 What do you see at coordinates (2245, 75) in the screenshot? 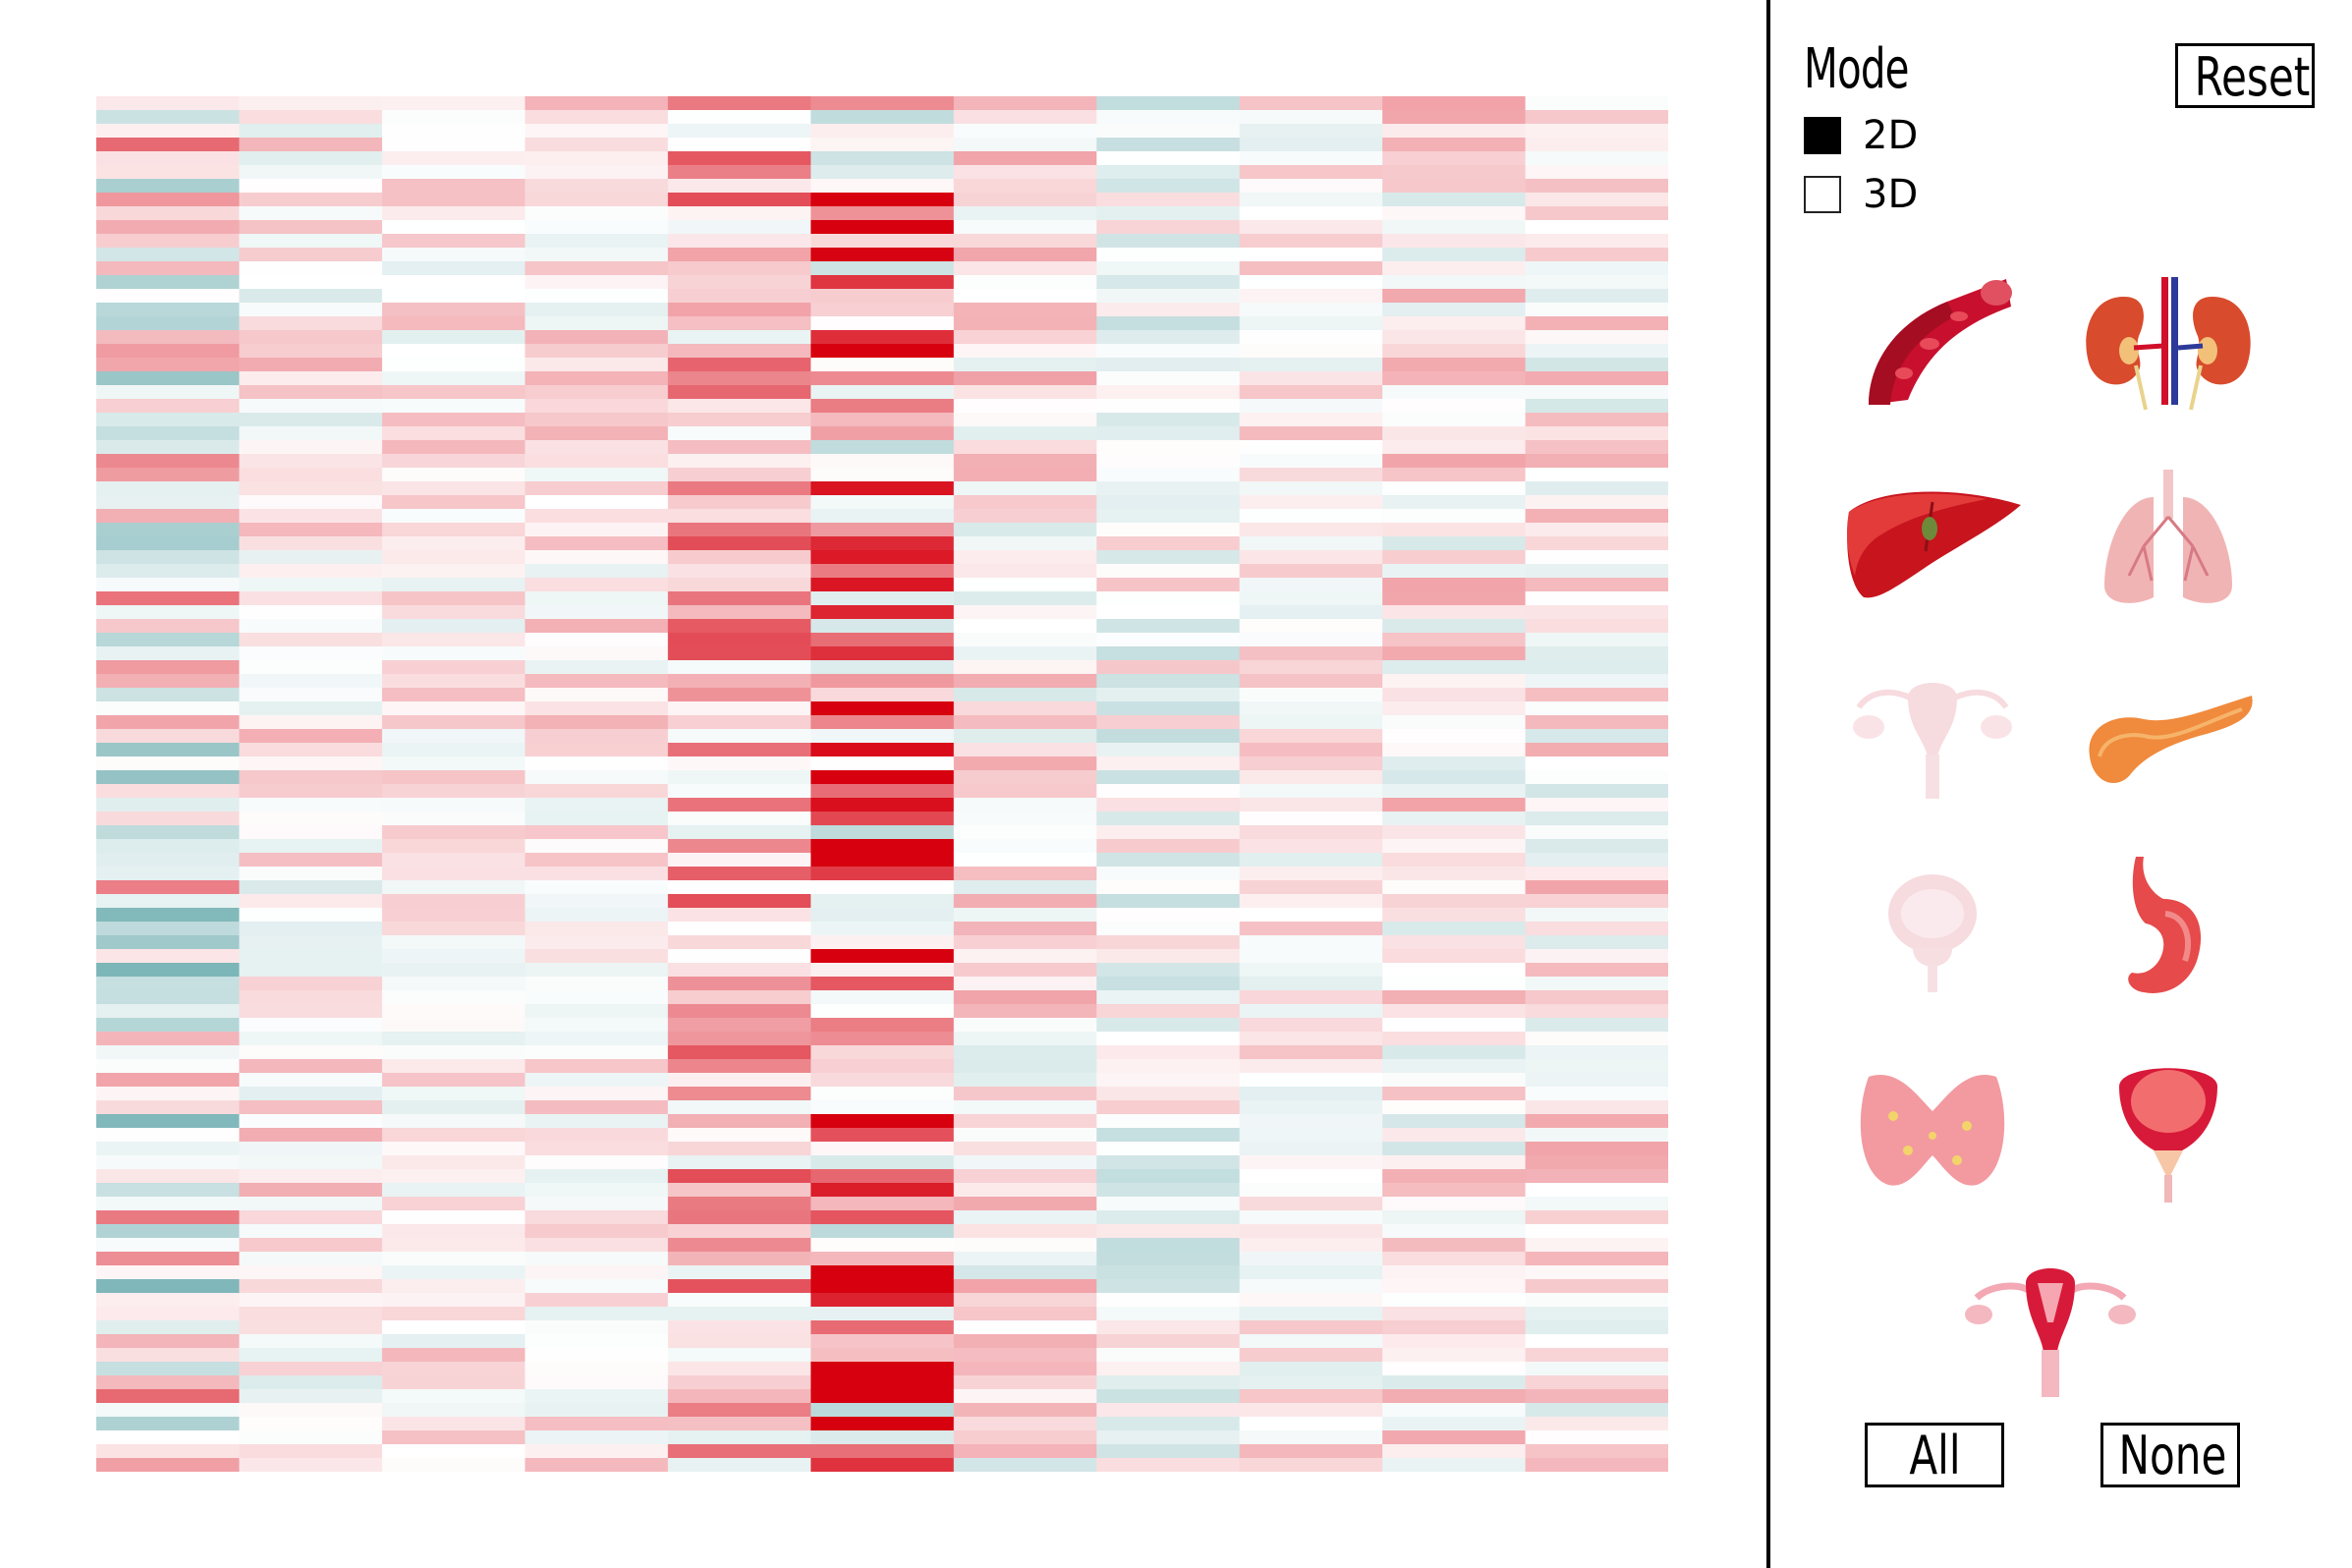
I see `reset-button: Reset` at bounding box center [2245, 75].